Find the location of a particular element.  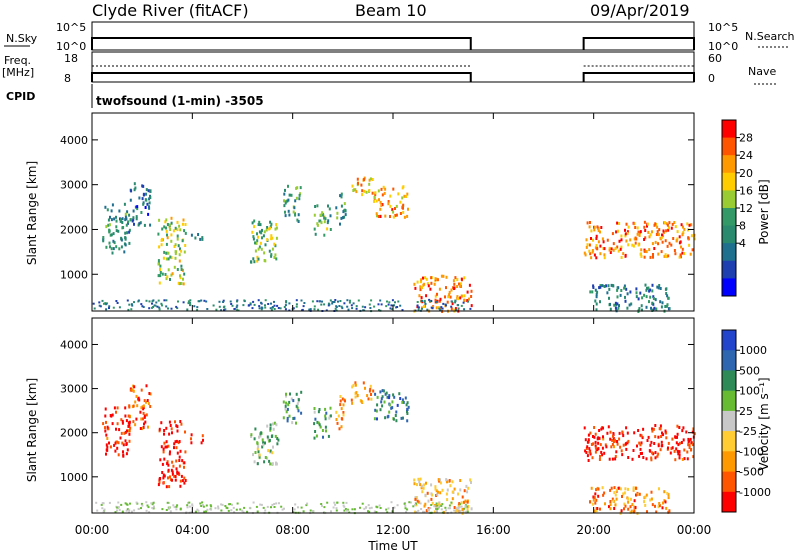

power-y-axis-label: Slant Range [km] is located at coordinates (32, 213).